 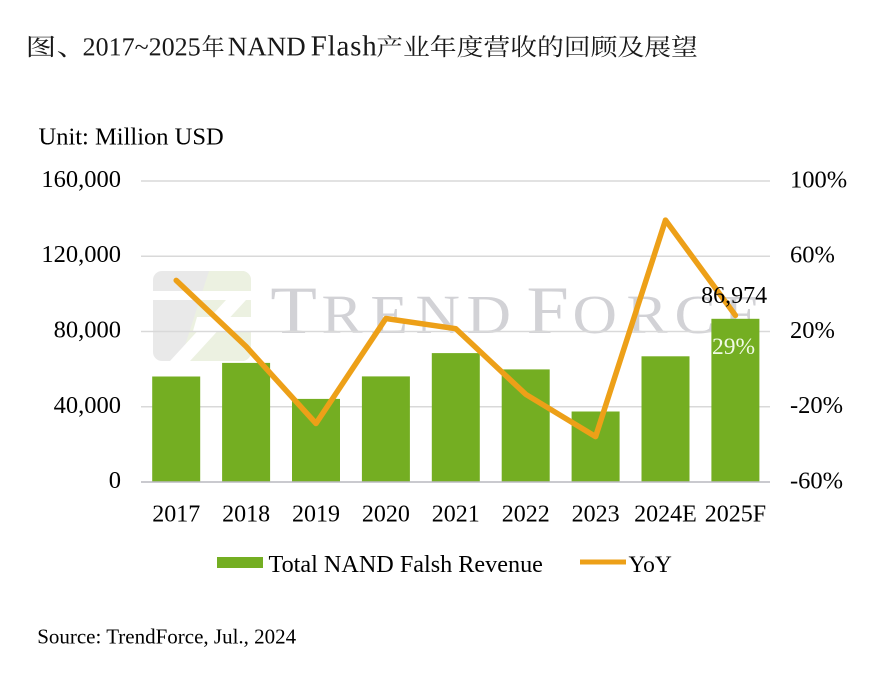 I want to click on svg-text: 2024E, so click(x=665, y=514).